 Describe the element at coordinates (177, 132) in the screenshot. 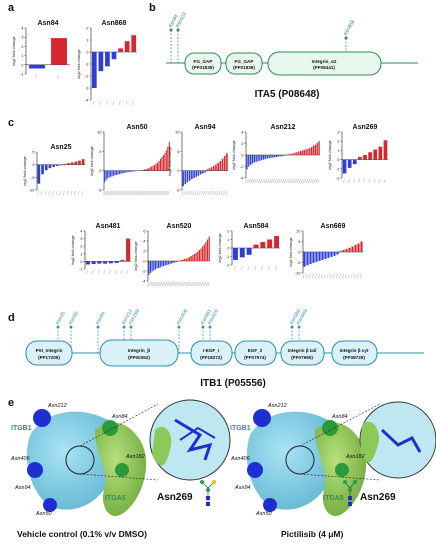

I see `y-tick-label: 10` at that location.